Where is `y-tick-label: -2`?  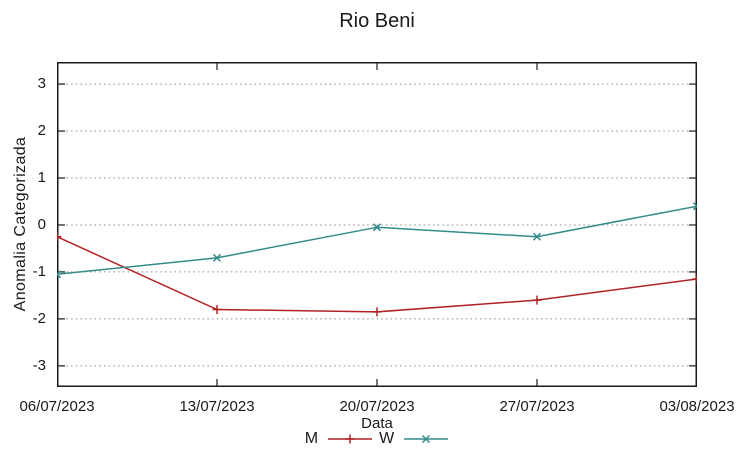 y-tick-label: -2 is located at coordinates (39, 318).